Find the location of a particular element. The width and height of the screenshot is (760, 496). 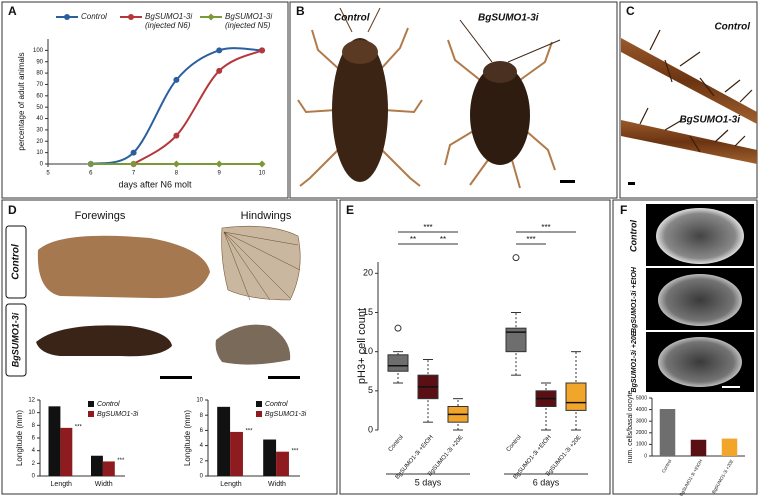

x-tick-label: 9 is located at coordinates (220, 174).